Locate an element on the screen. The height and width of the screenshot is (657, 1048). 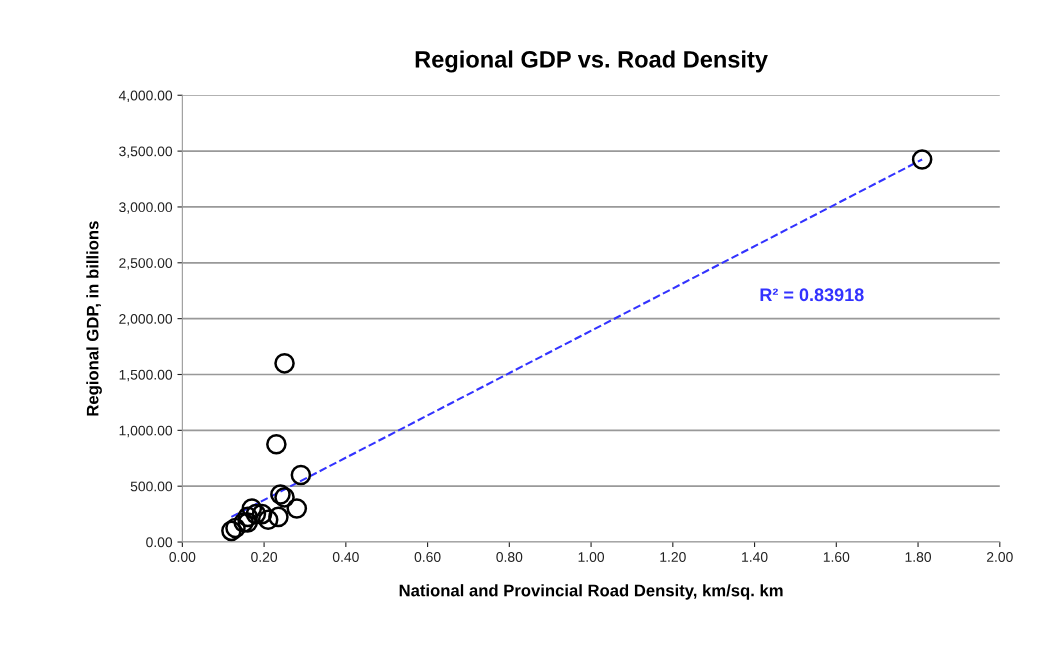
y-tick-label: 0.00 is located at coordinates (159, 542).